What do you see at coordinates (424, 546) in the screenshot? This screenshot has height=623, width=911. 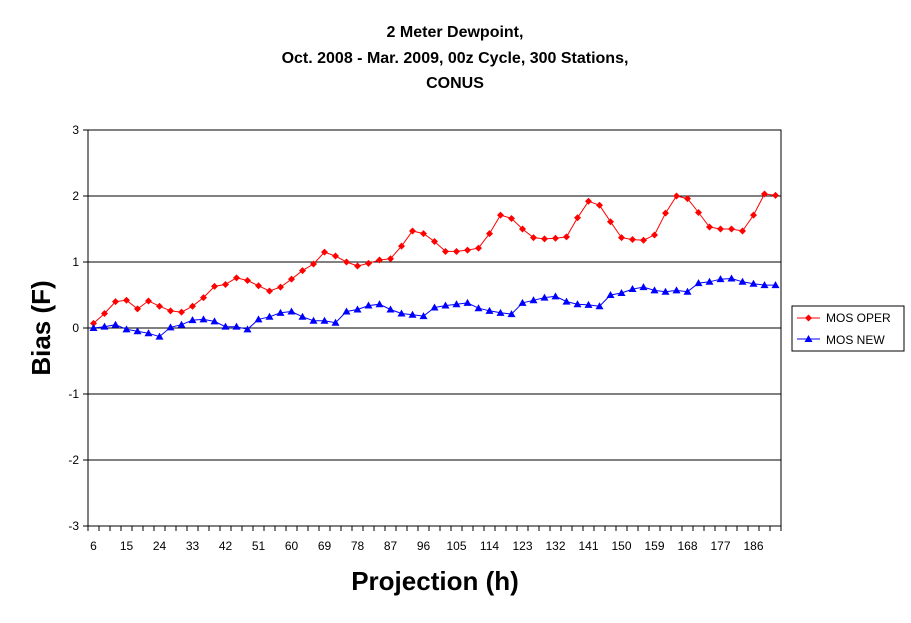 I see `x-tick-label: 96` at bounding box center [424, 546].